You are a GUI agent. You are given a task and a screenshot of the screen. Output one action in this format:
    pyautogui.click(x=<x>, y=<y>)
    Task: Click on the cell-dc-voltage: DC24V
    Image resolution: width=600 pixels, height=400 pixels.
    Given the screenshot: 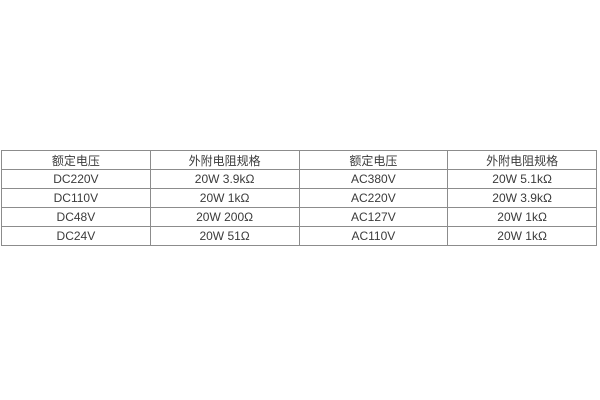 What is the action you would take?
    pyautogui.click(x=76, y=236)
    